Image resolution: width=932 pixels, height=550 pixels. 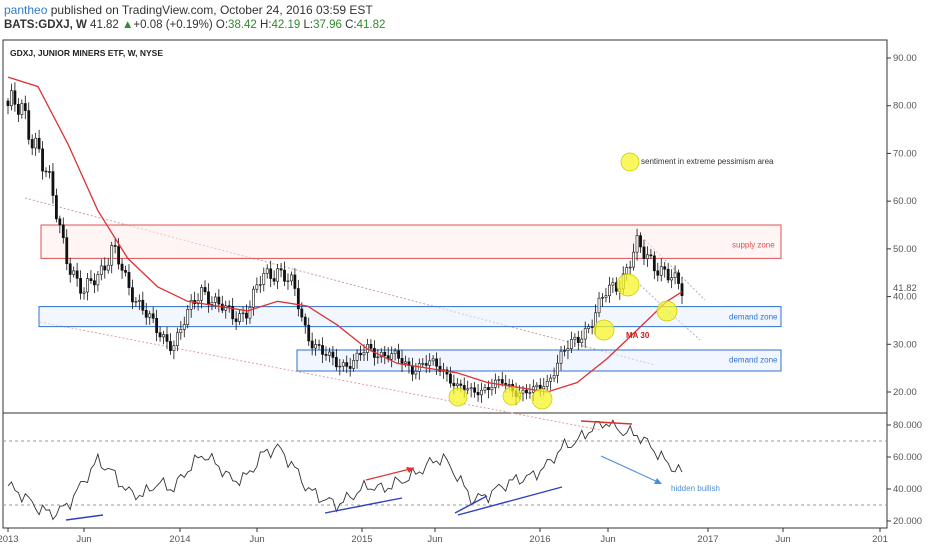 What do you see at coordinates (179, 539) in the screenshot?
I see `time-tick-label: 2014` at bounding box center [179, 539].